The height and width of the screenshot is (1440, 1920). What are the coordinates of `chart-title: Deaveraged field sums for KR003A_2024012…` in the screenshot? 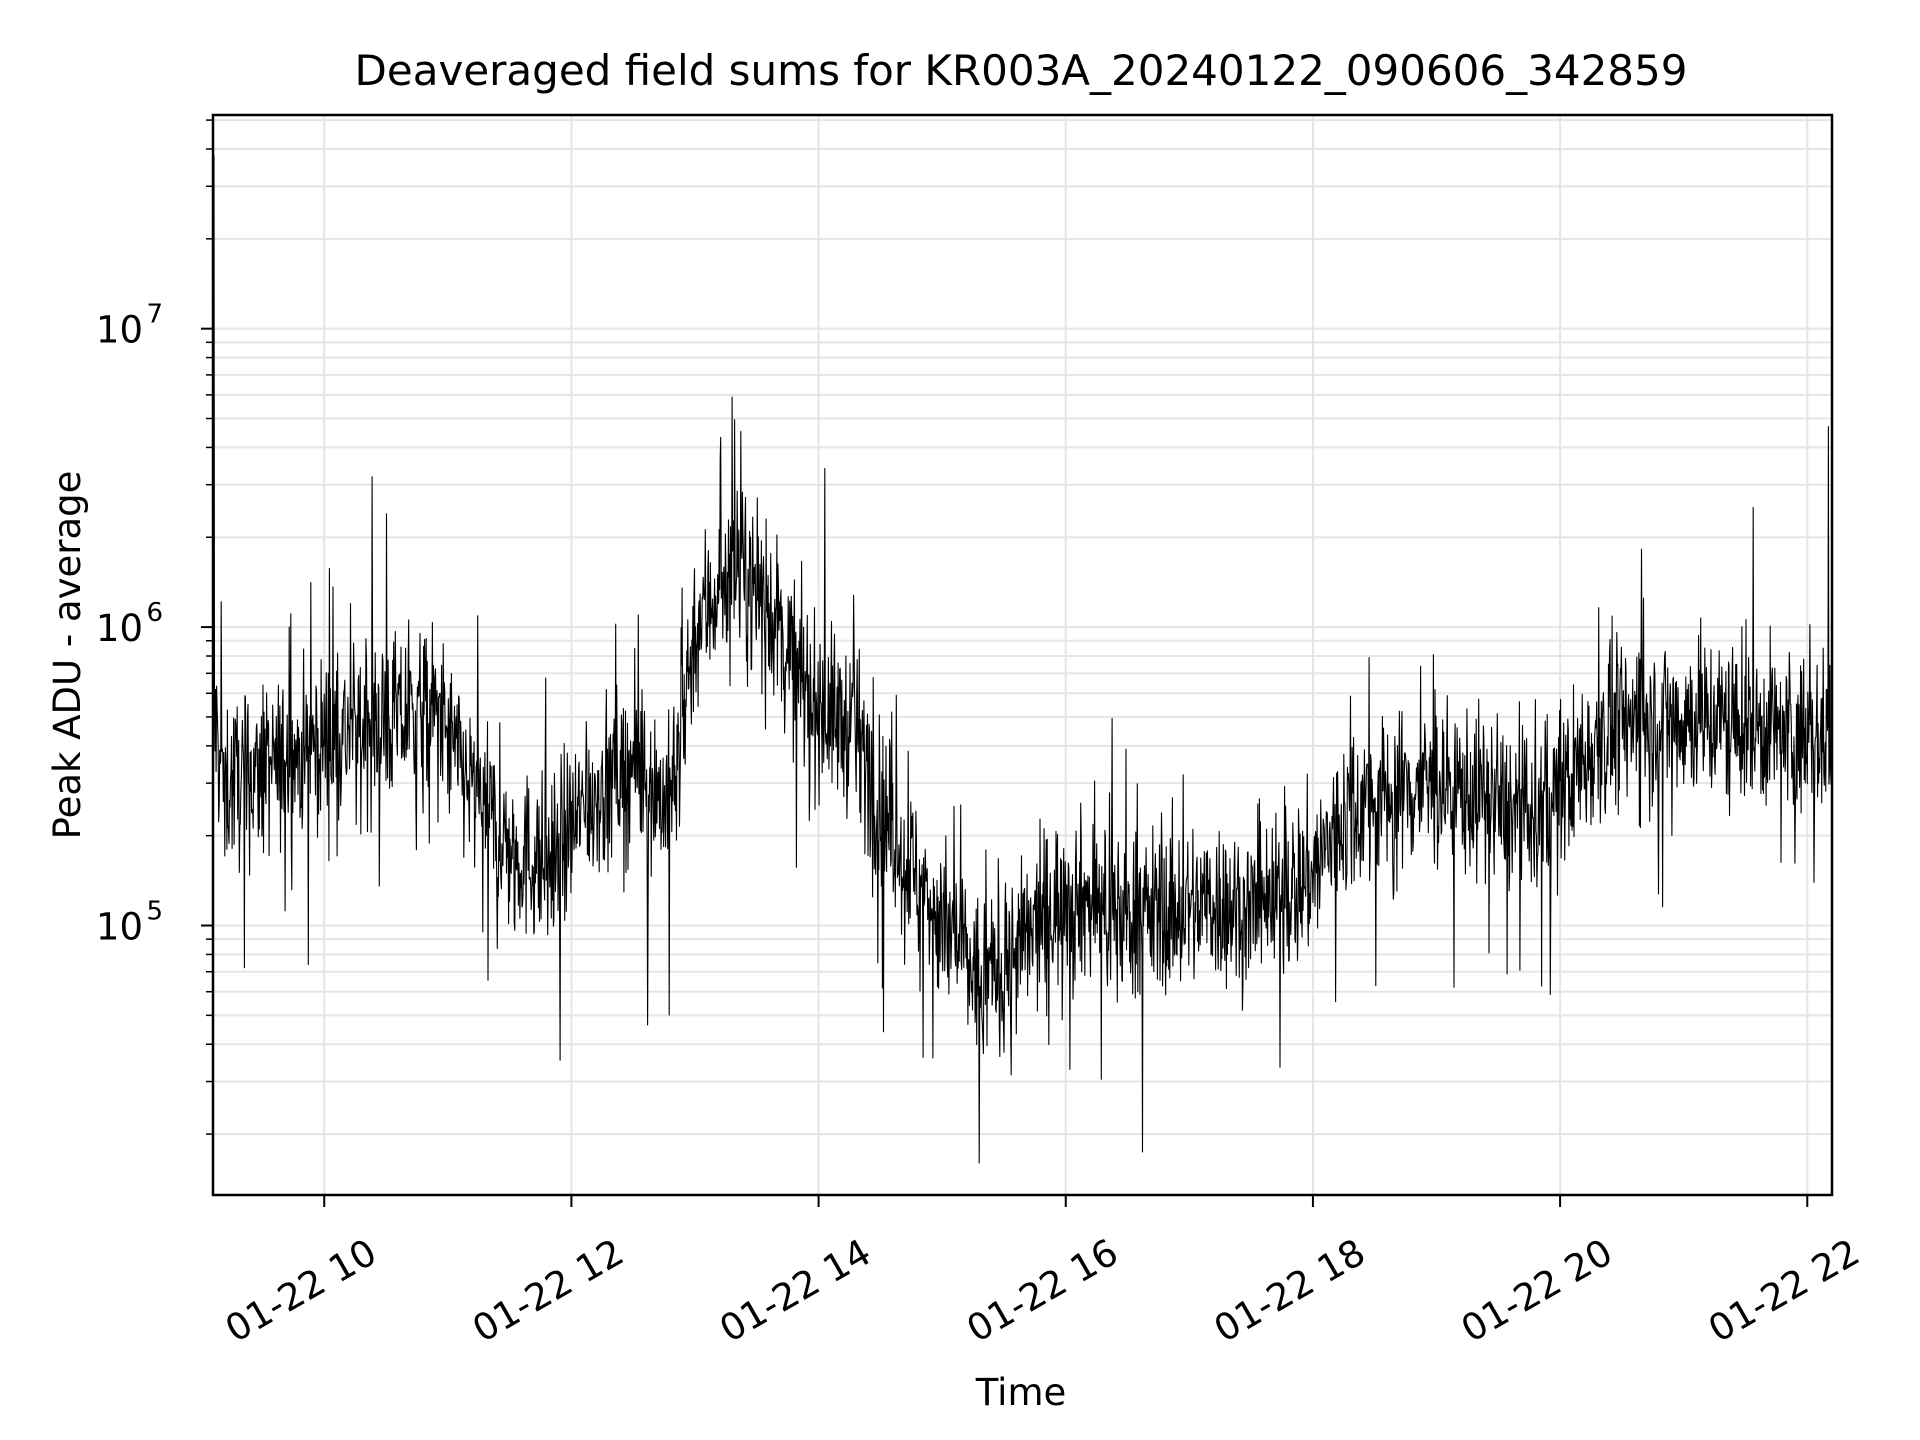 It's located at (1021, 70).